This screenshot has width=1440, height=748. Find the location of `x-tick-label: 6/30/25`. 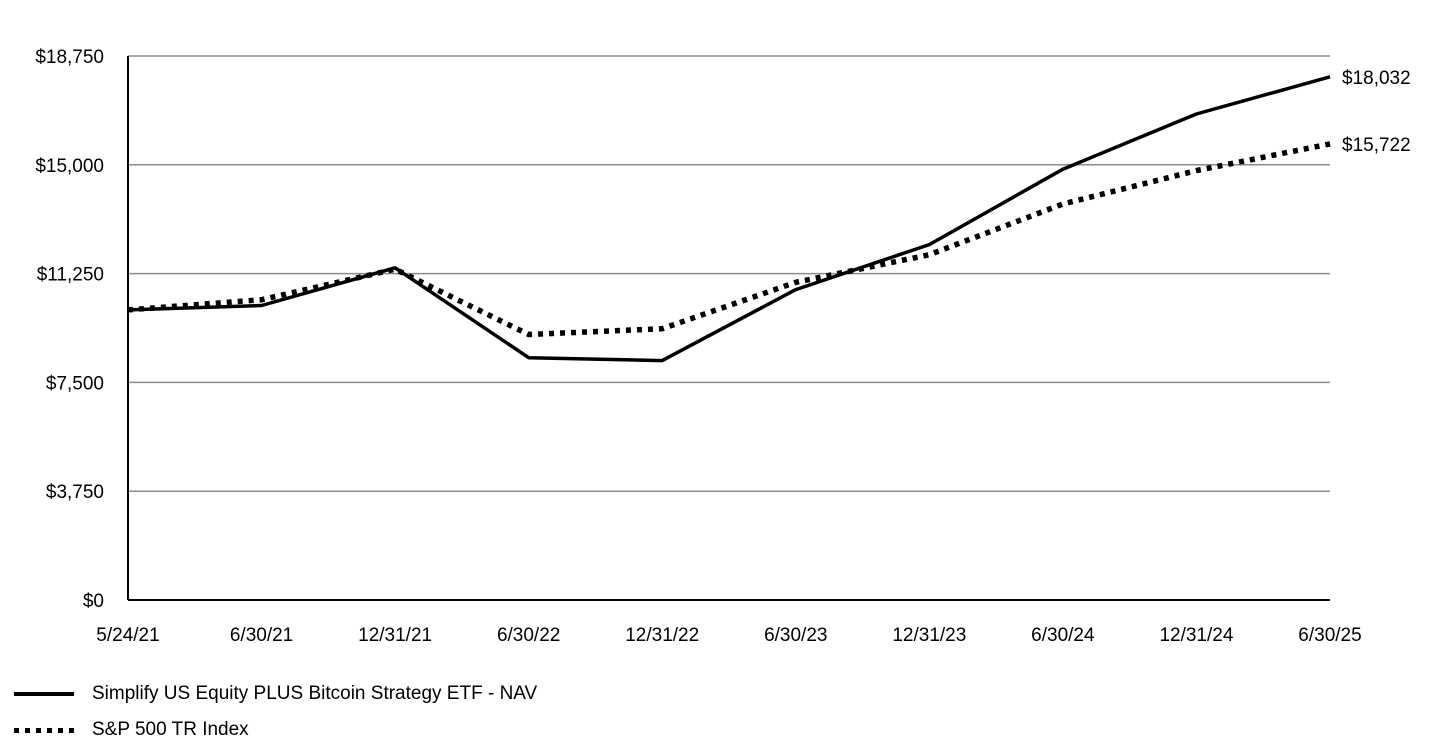

x-tick-label: 6/30/25 is located at coordinates (1329, 635).